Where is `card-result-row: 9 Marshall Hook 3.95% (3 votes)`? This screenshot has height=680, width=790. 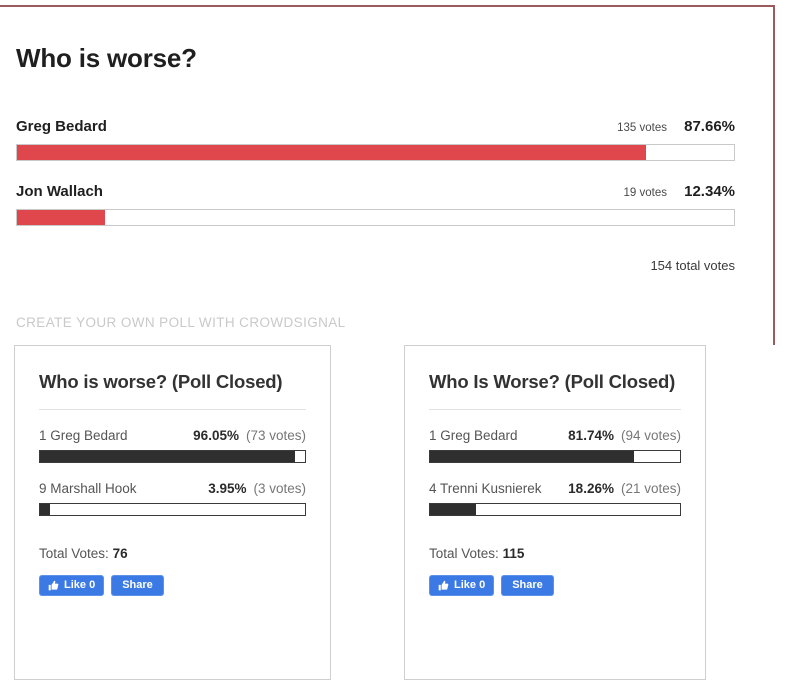 card-result-row: 9 Marshall Hook 3.95% (3 votes) is located at coordinates (172, 499).